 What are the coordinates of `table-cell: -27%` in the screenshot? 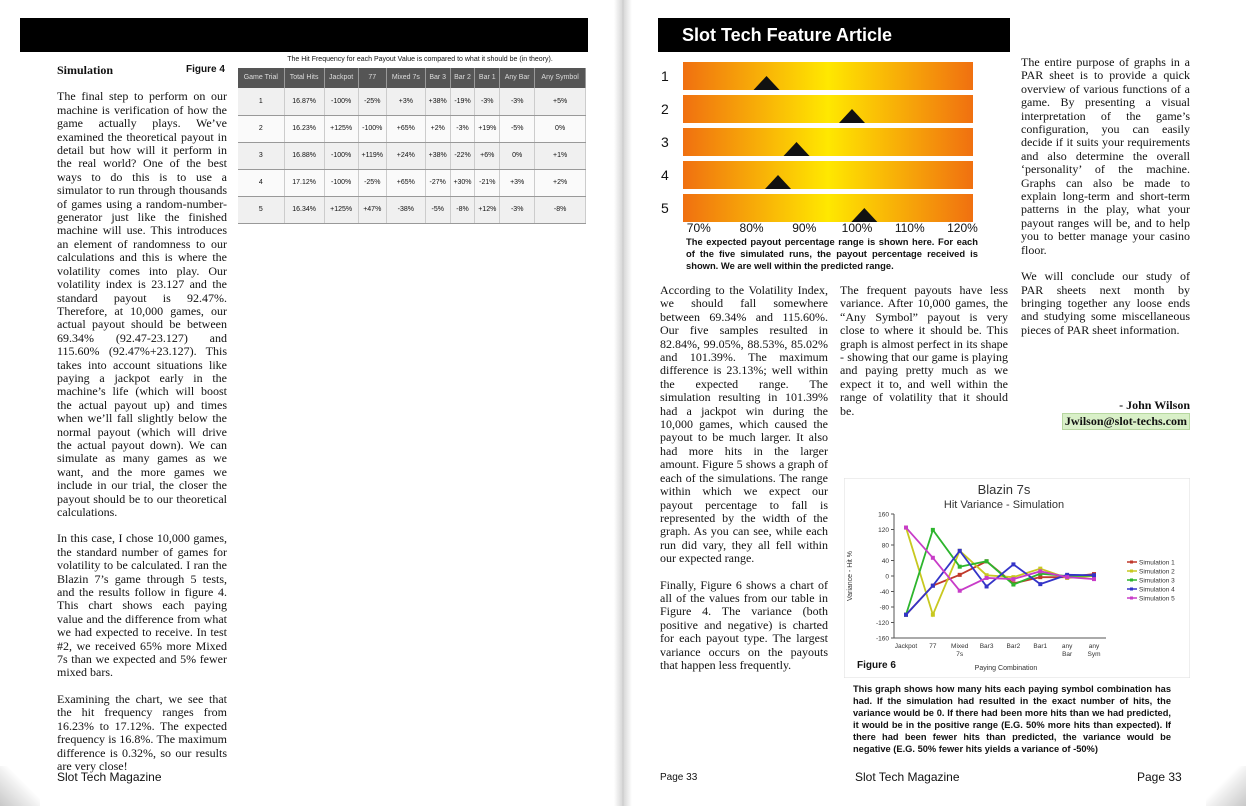 It's located at (438, 183).